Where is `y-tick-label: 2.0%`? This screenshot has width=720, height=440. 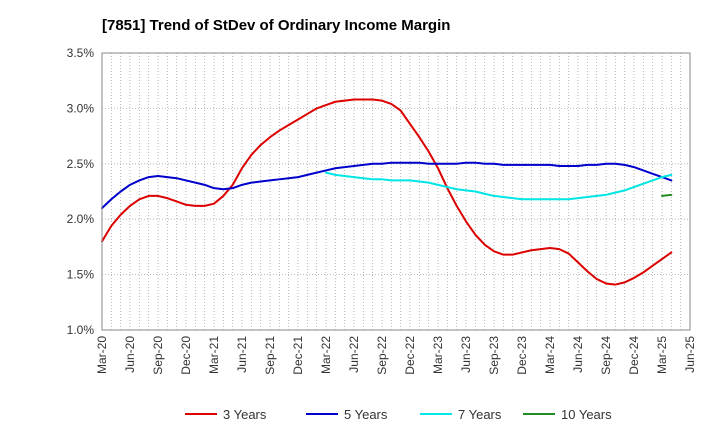 y-tick-label: 2.0% is located at coordinates (81, 219).